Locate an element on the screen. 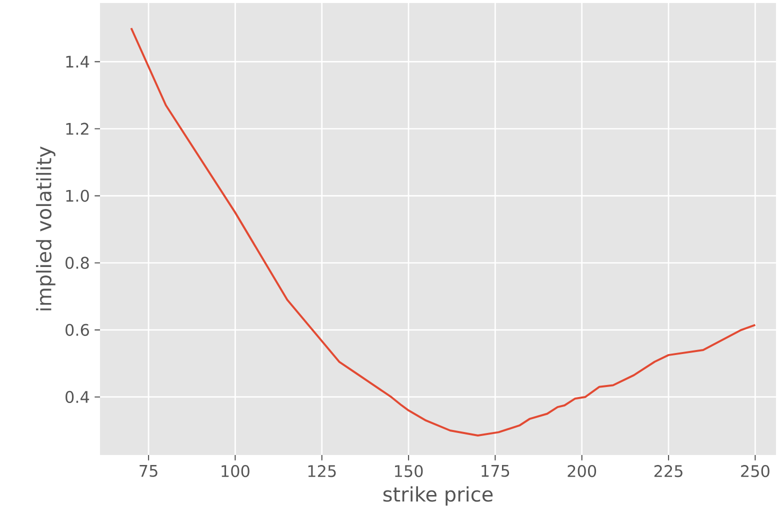 Image resolution: width=778 pixels, height=531 pixels. x-tick-label: 150 is located at coordinates (409, 471).